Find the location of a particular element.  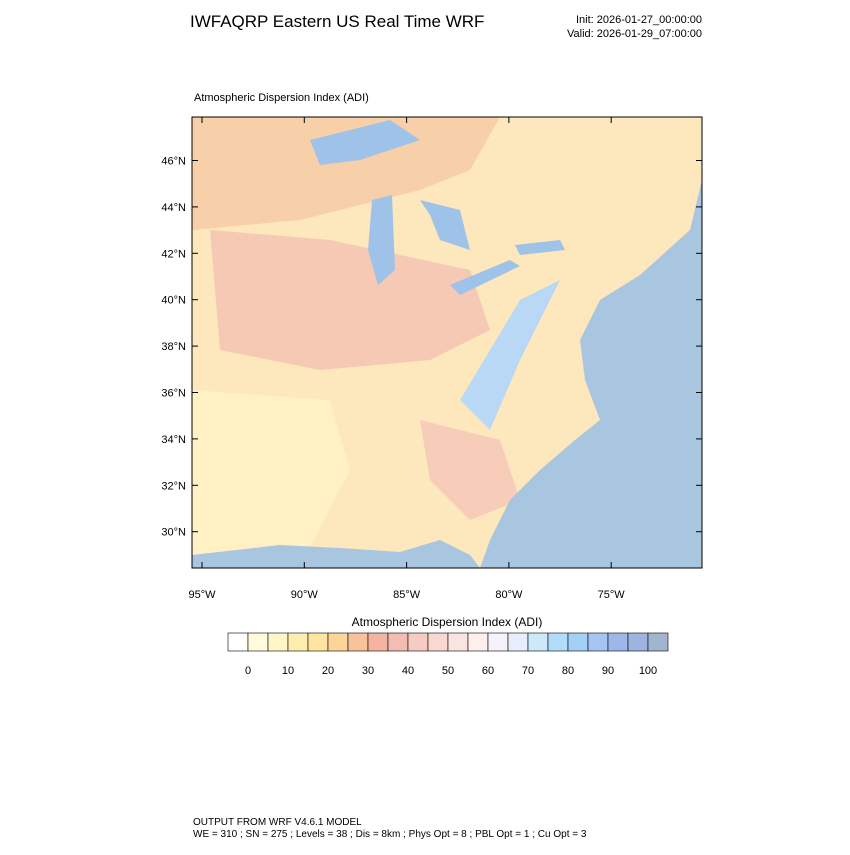

high-adi is located at coordinates (350, 300).